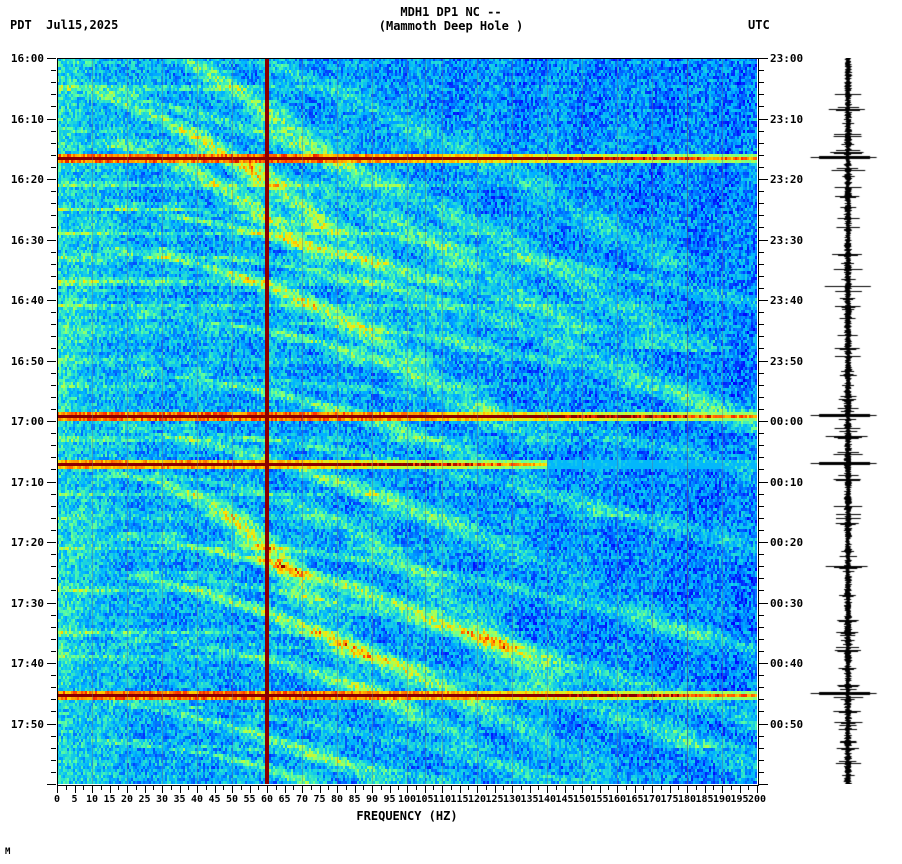  What do you see at coordinates (759, 25) in the screenshot?
I see `header-utc-label: UTC` at bounding box center [759, 25].